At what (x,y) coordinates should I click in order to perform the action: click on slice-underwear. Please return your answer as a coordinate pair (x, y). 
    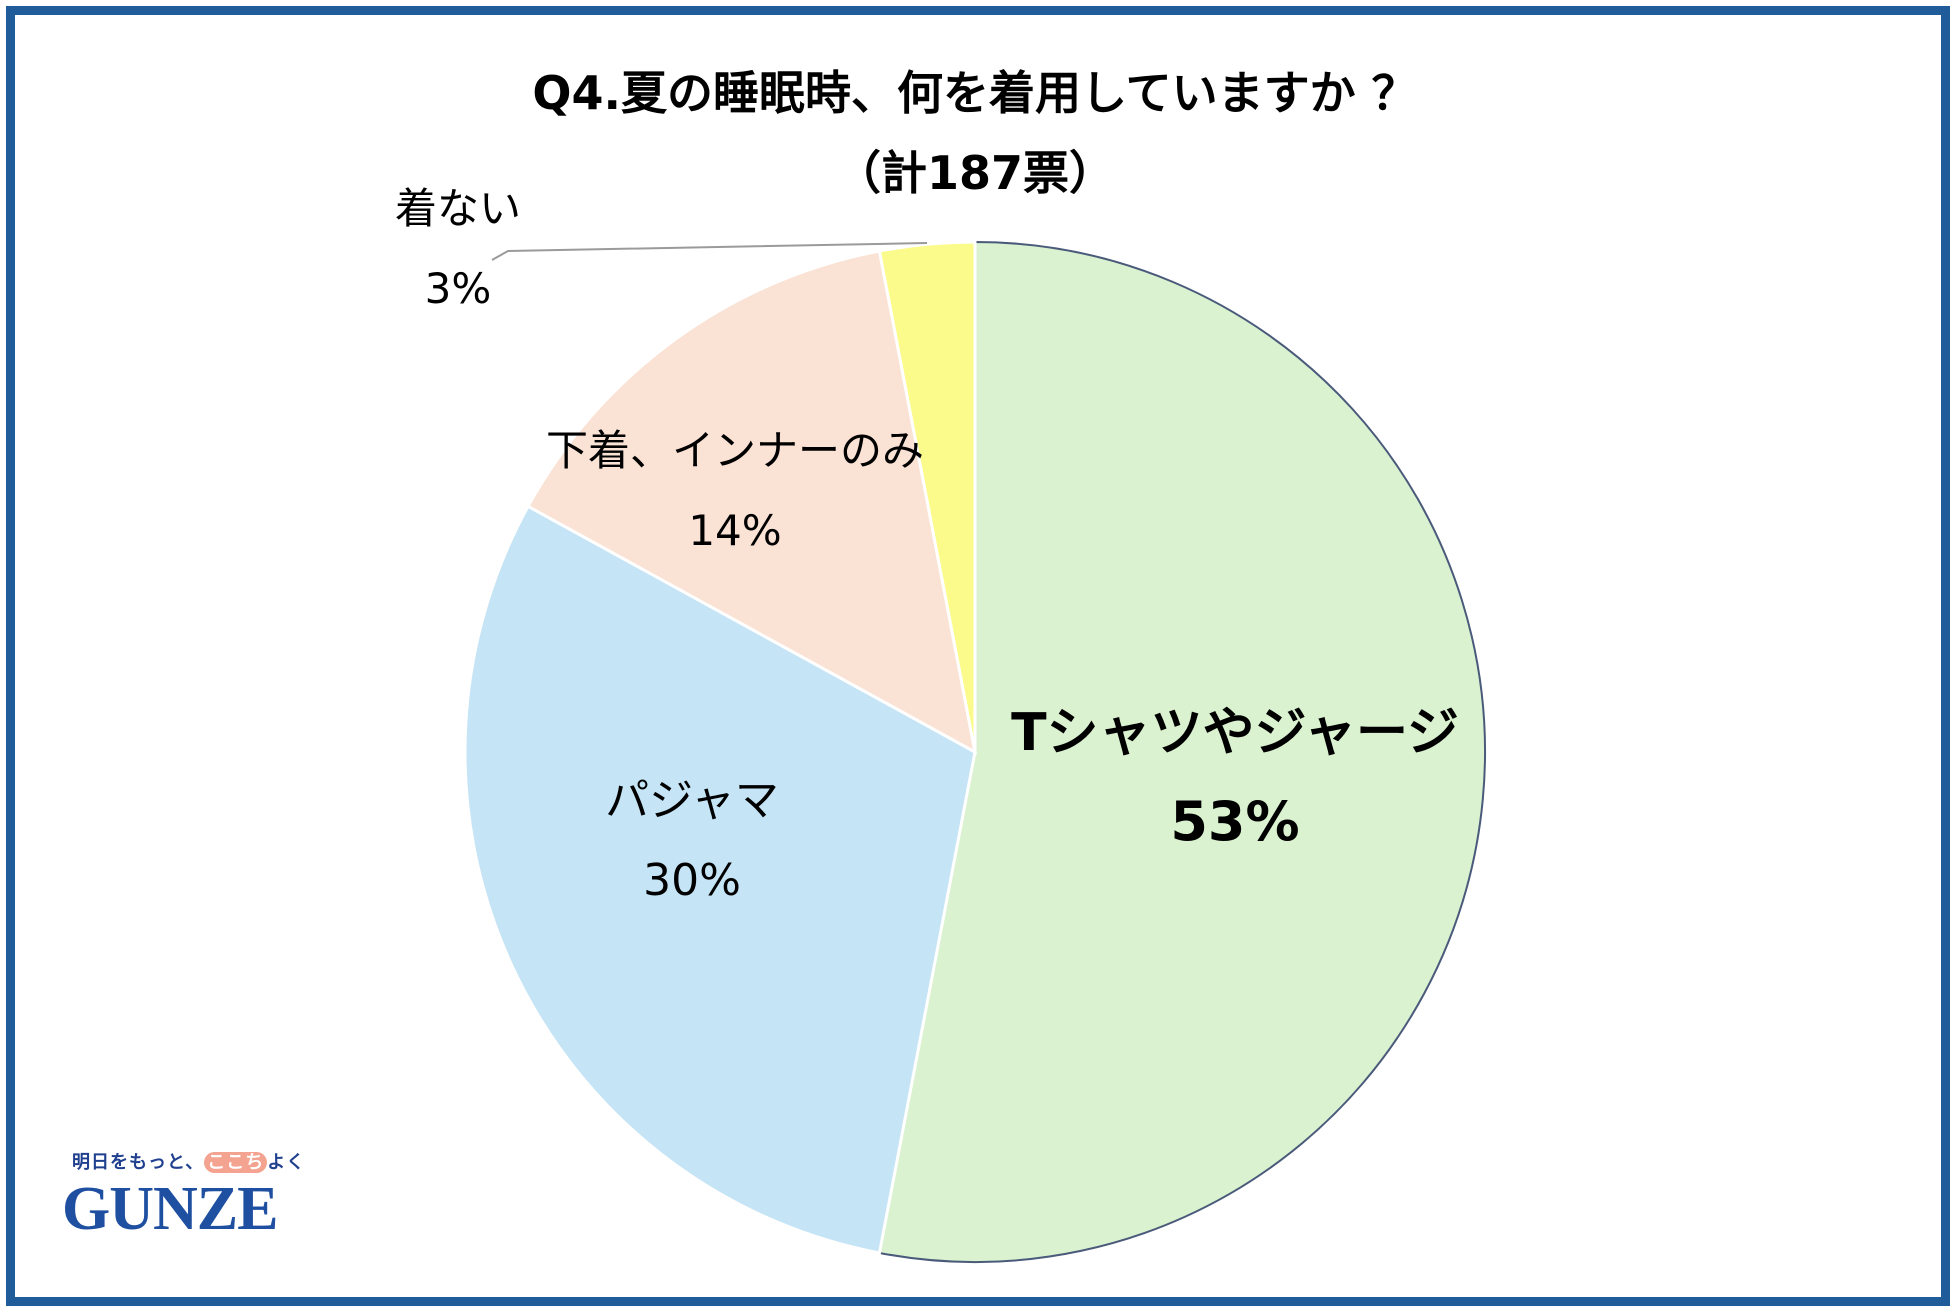
    Looking at the image, I should click on (752, 502).